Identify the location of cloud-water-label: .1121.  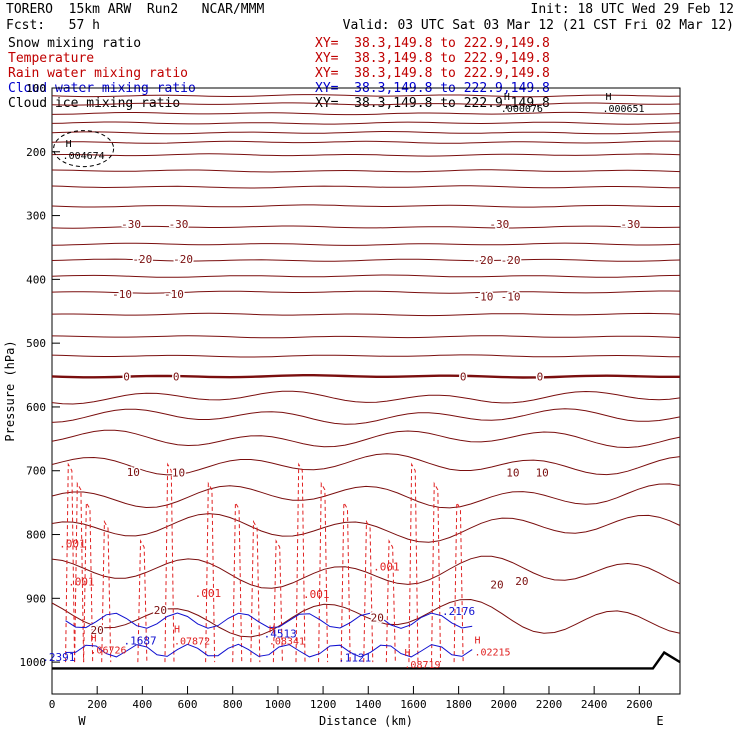
(354, 658).